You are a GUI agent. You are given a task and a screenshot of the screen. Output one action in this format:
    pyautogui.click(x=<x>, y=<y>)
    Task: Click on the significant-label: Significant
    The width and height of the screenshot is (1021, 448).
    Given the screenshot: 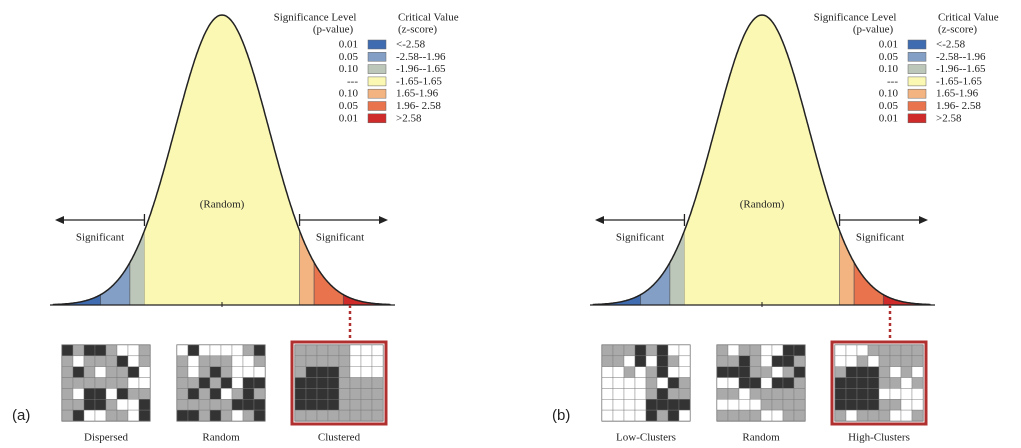 What is the action you would take?
    pyautogui.click(x=100, y=238)
    